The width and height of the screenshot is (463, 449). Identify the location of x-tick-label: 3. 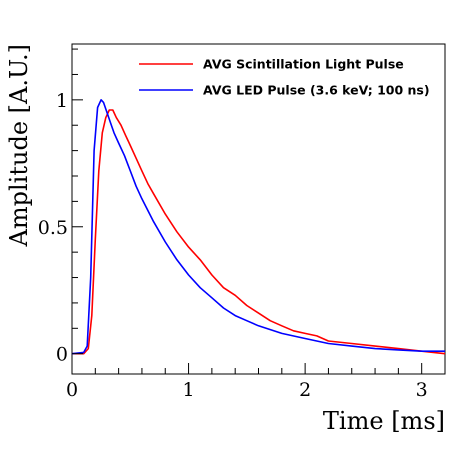
(422, 390).